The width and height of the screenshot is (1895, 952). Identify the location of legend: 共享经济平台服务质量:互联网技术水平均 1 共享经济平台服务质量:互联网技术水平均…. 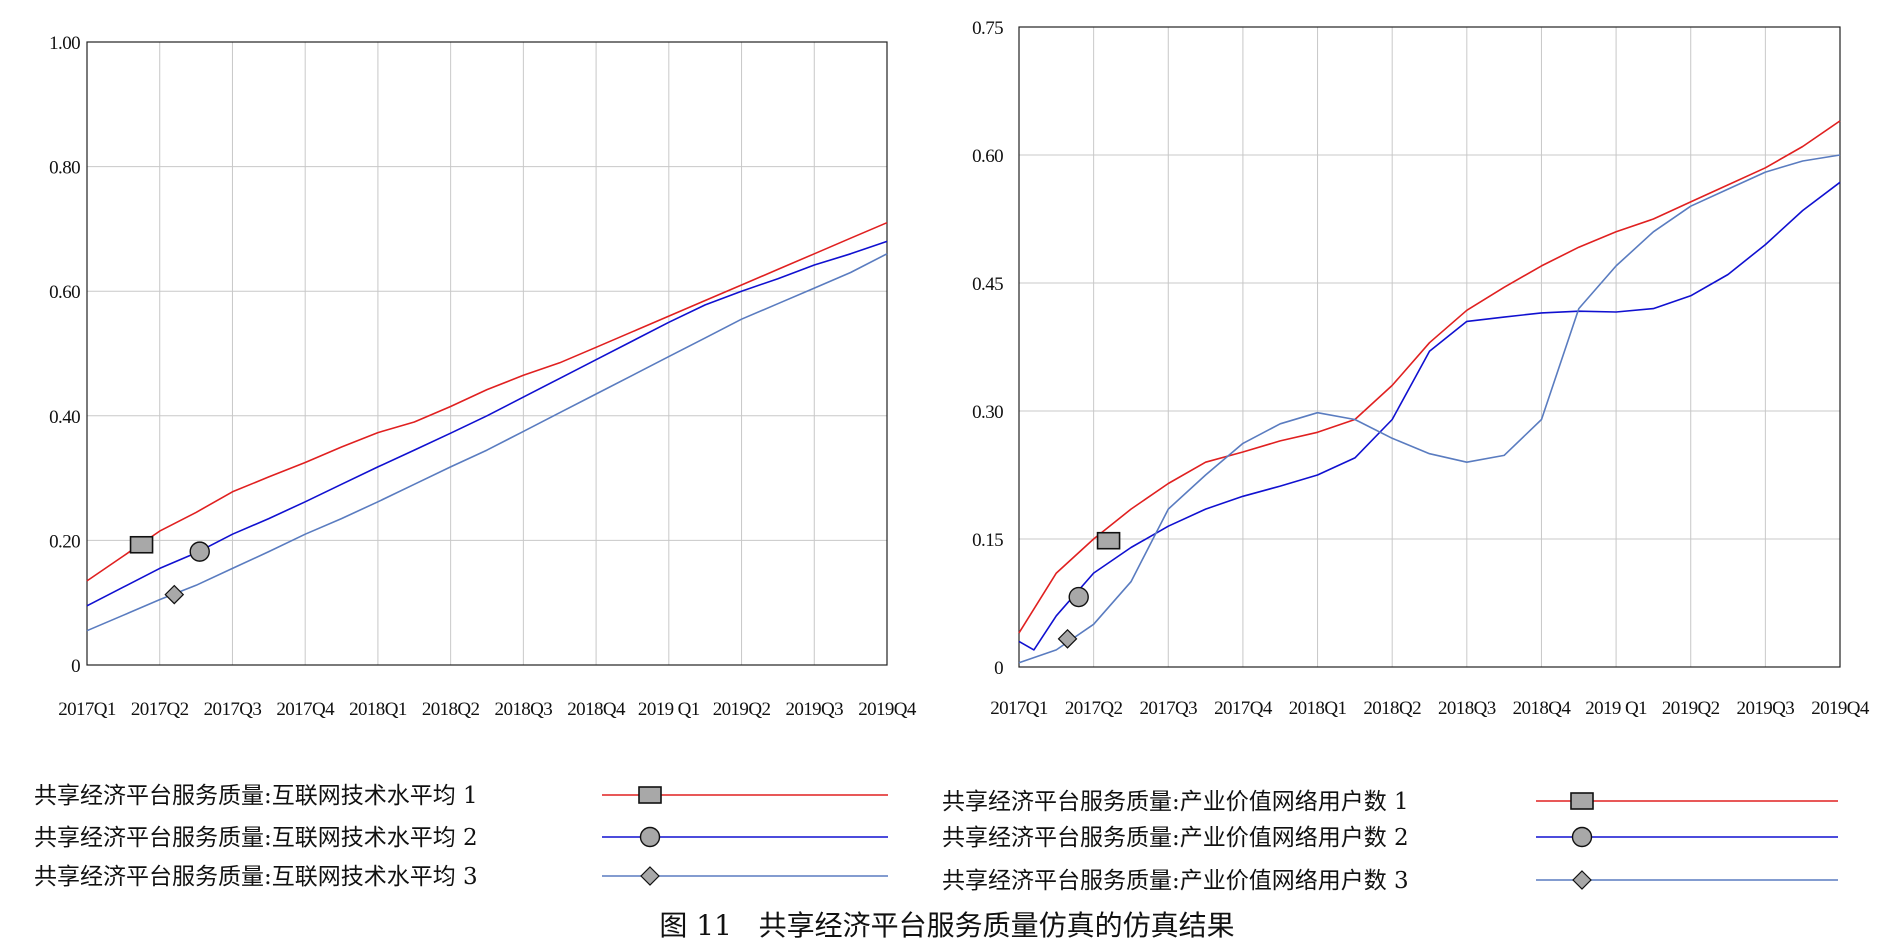
(461, 836).